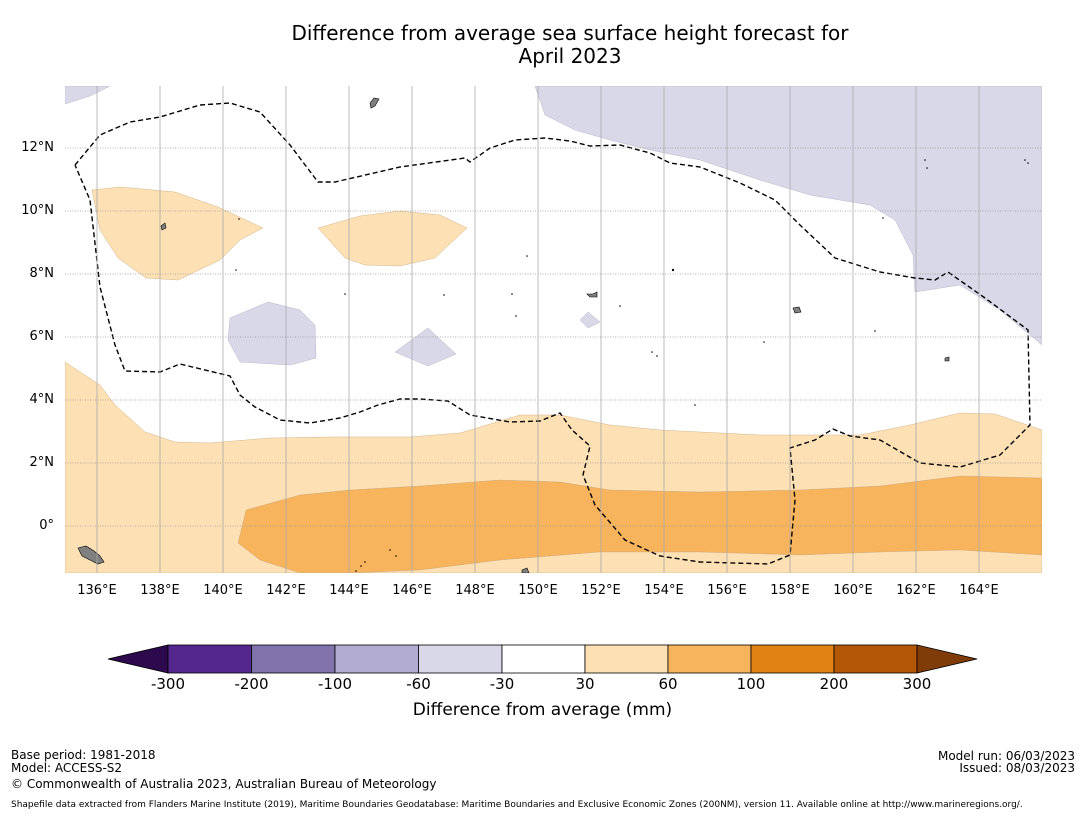 The width and height of the screenshot is (1085, 816). Describe the element at coordinates (916, 590) in the screenshot. I see `lon-label-162e: 162°E` at that location.